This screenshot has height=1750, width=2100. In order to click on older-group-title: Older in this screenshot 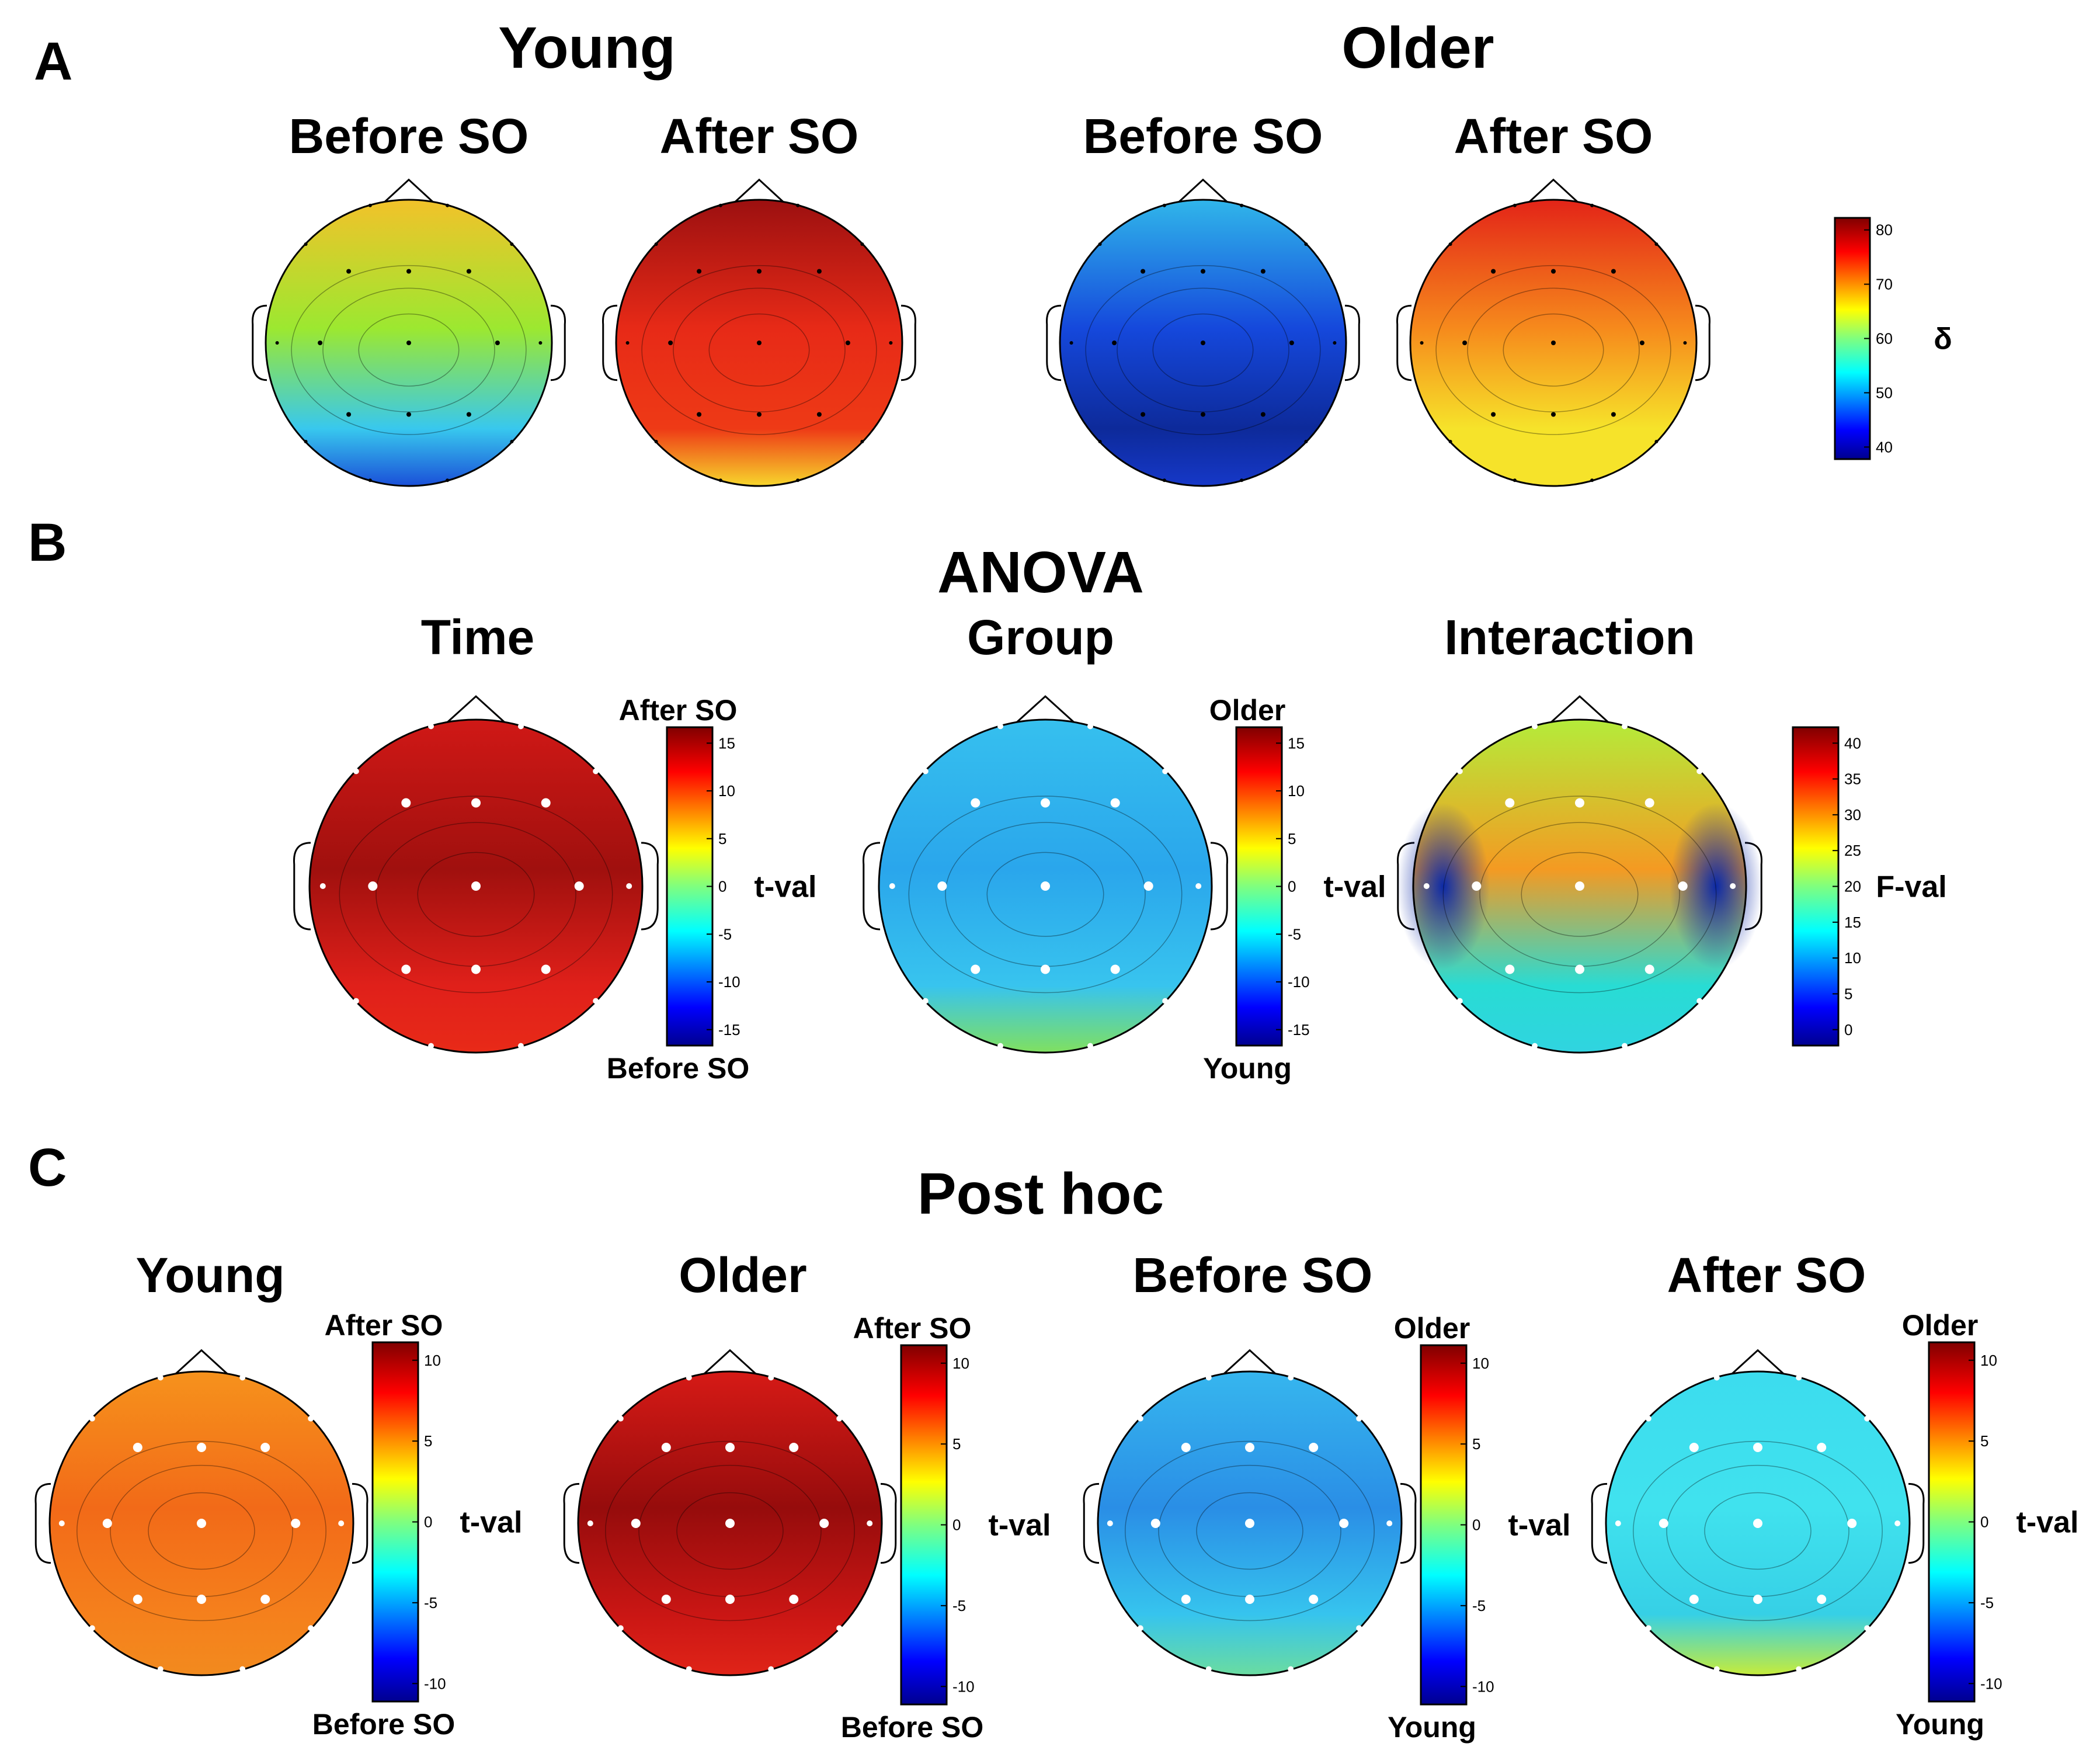, I will do `click(1417, 48)`.